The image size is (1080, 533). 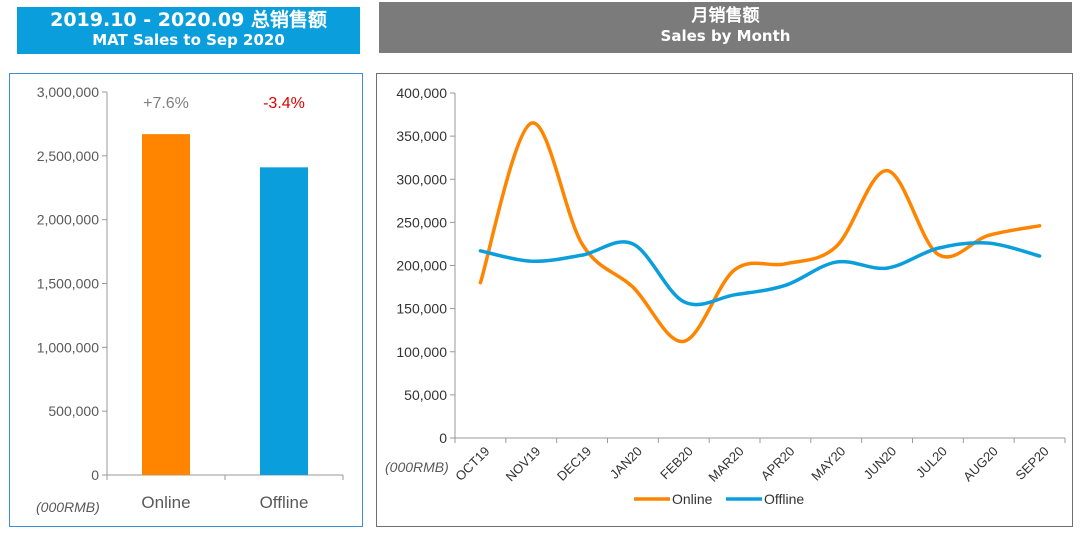 I want to click on series-line-offline, so click(x=760, y=273).